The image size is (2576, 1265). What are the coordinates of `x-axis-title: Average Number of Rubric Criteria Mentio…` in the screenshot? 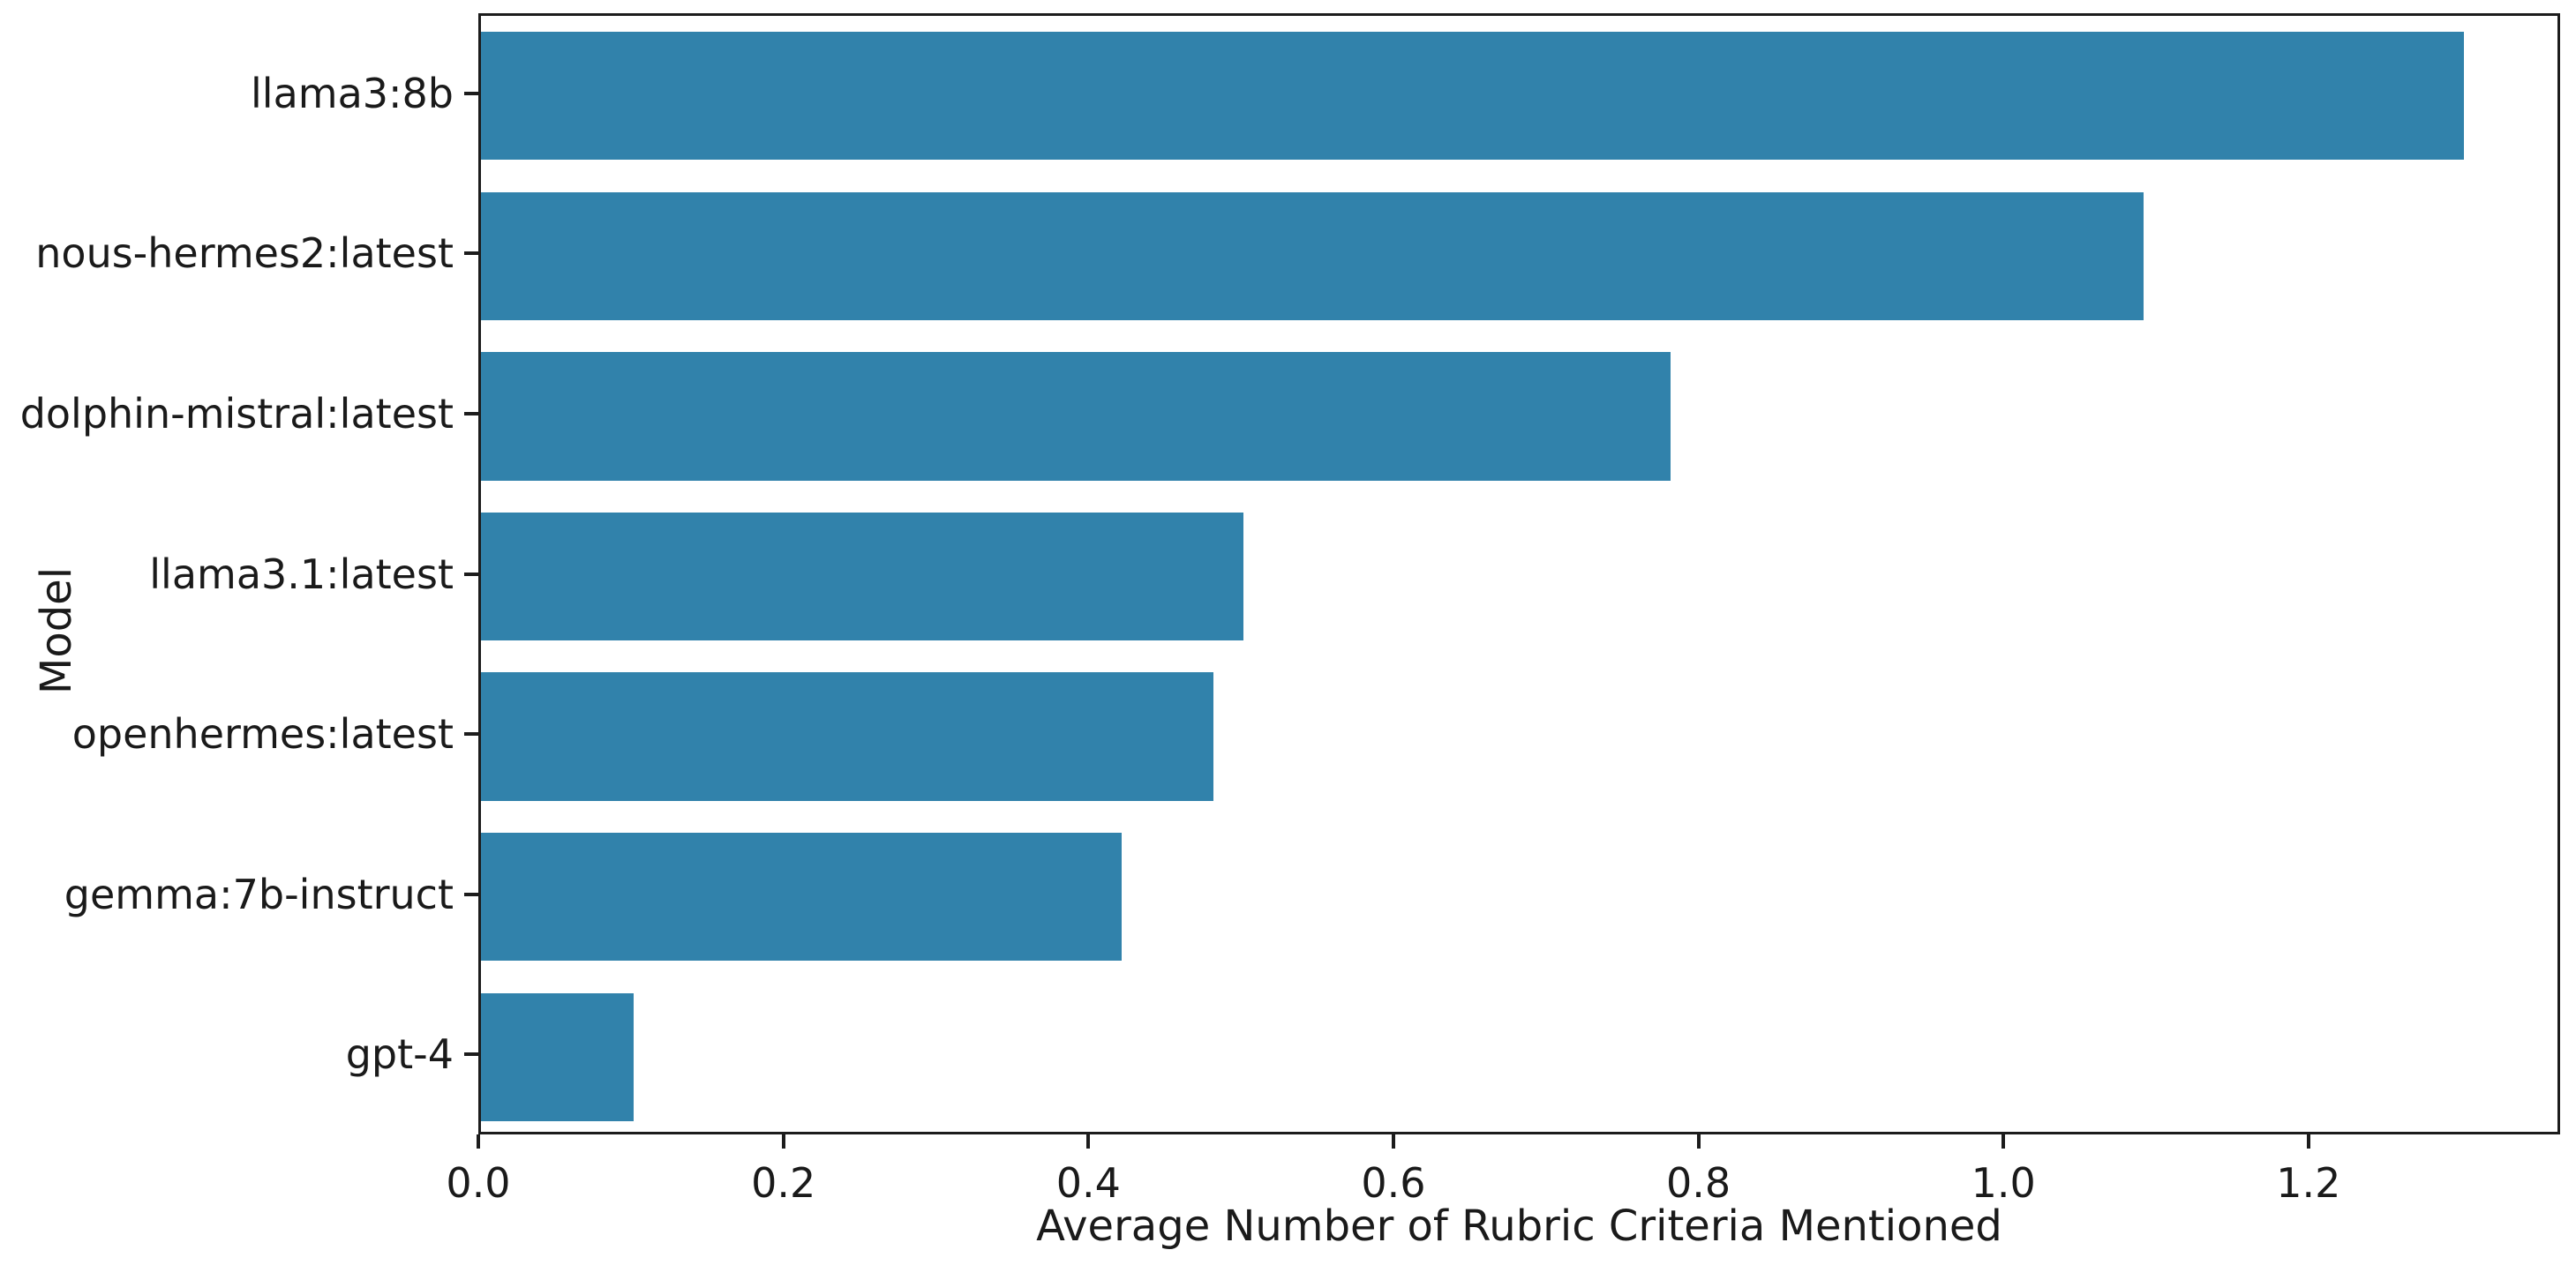 It's located at (1519, 1226).